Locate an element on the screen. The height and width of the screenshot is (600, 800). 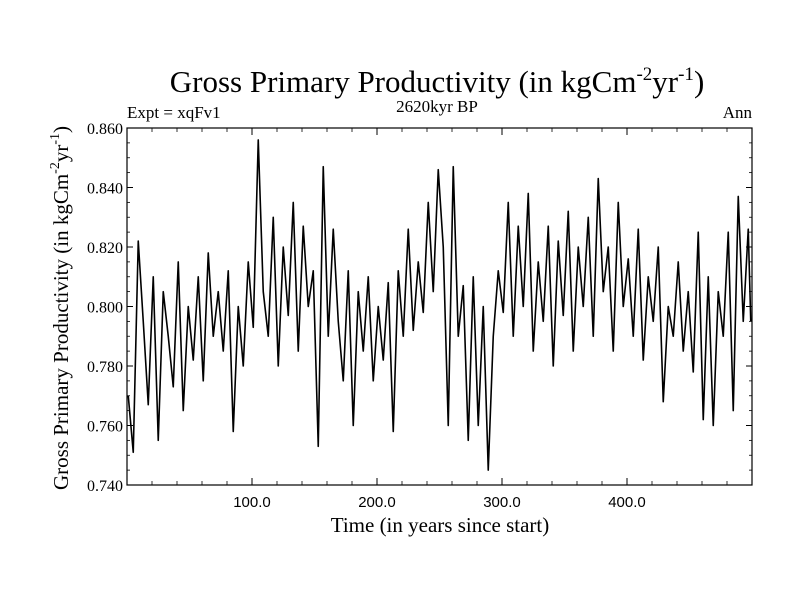
y-tick-label: 0.800 is located at coordinates (105, 308).